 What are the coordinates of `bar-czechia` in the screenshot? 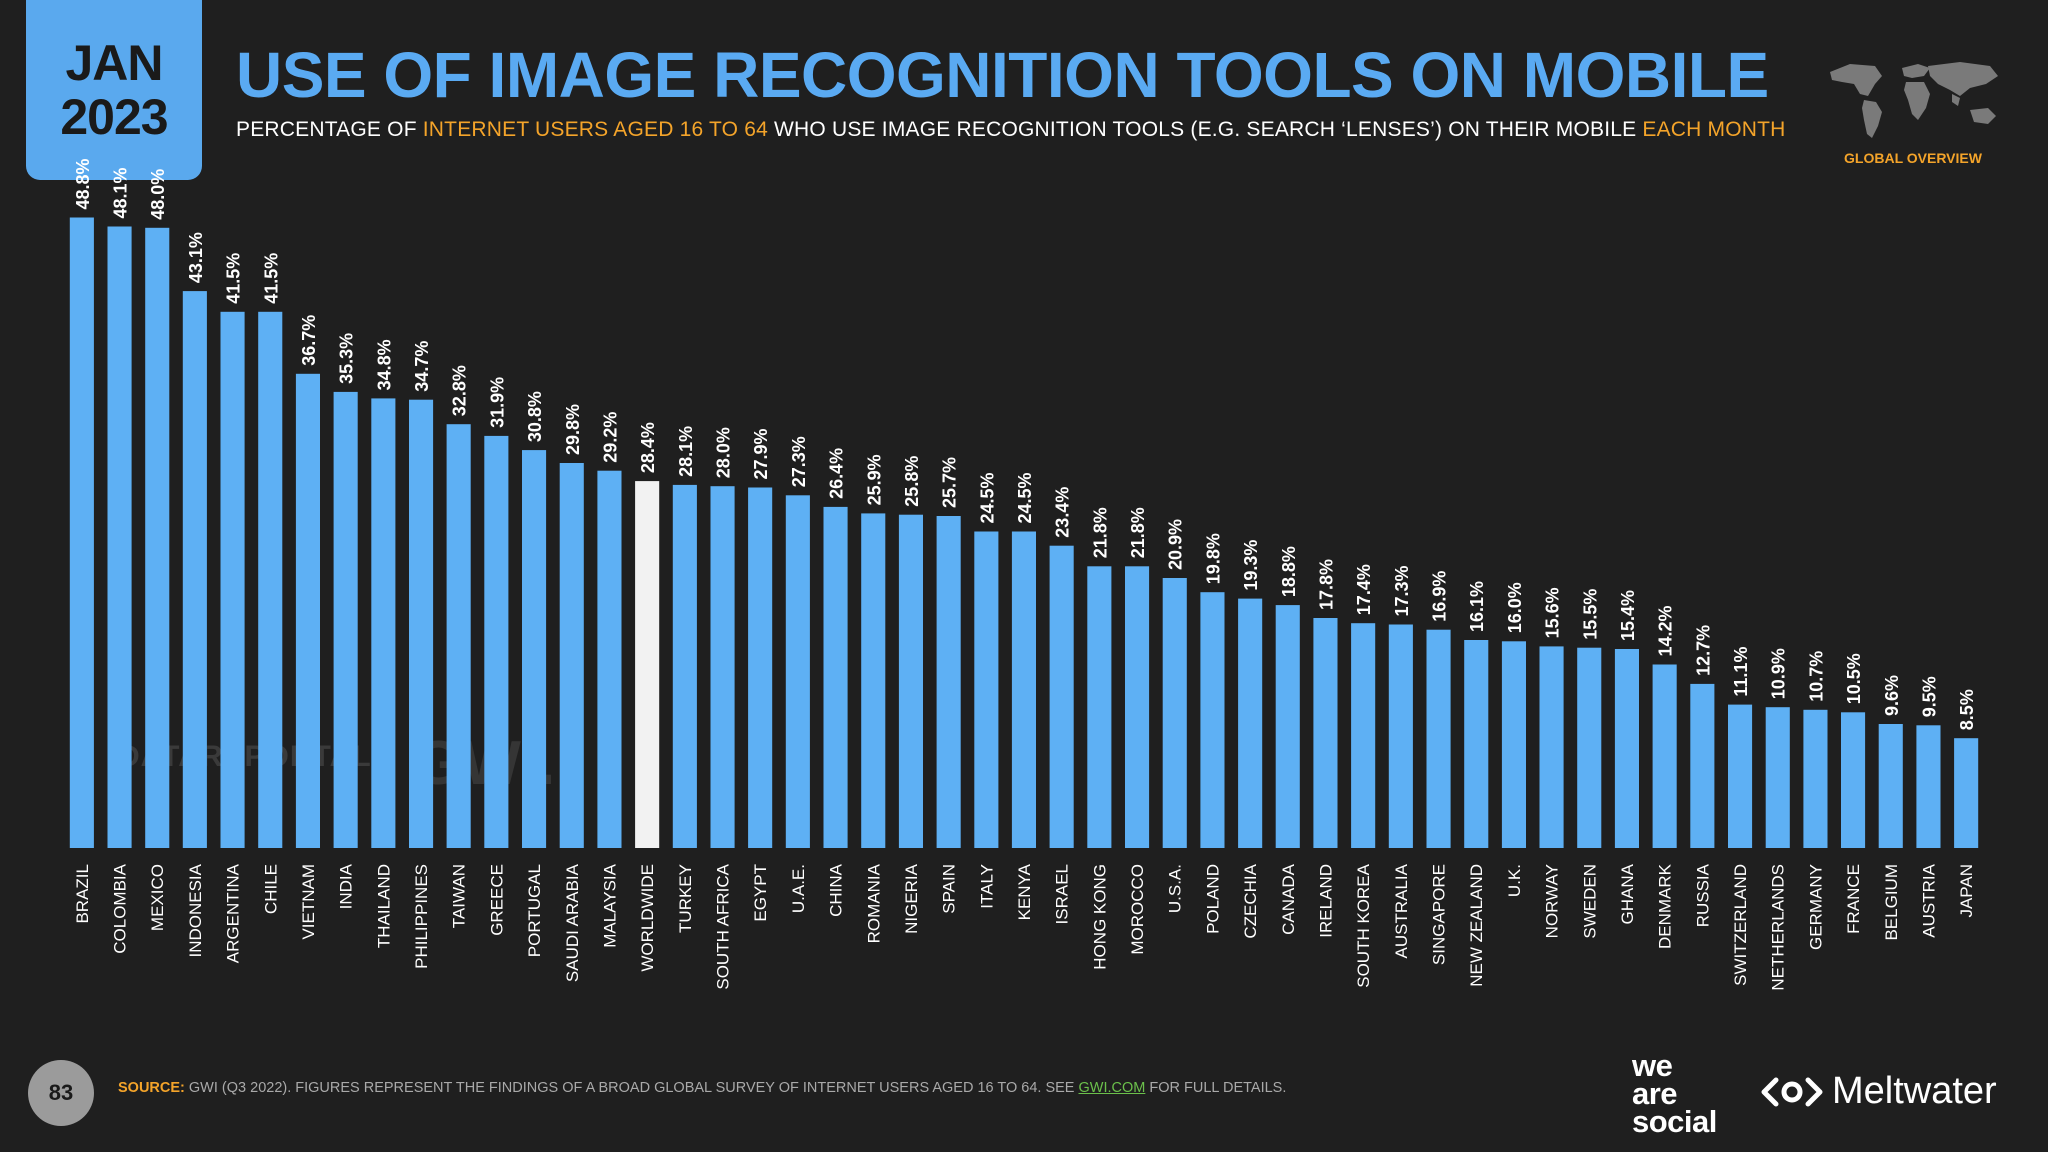 It's located at (1250, 723).